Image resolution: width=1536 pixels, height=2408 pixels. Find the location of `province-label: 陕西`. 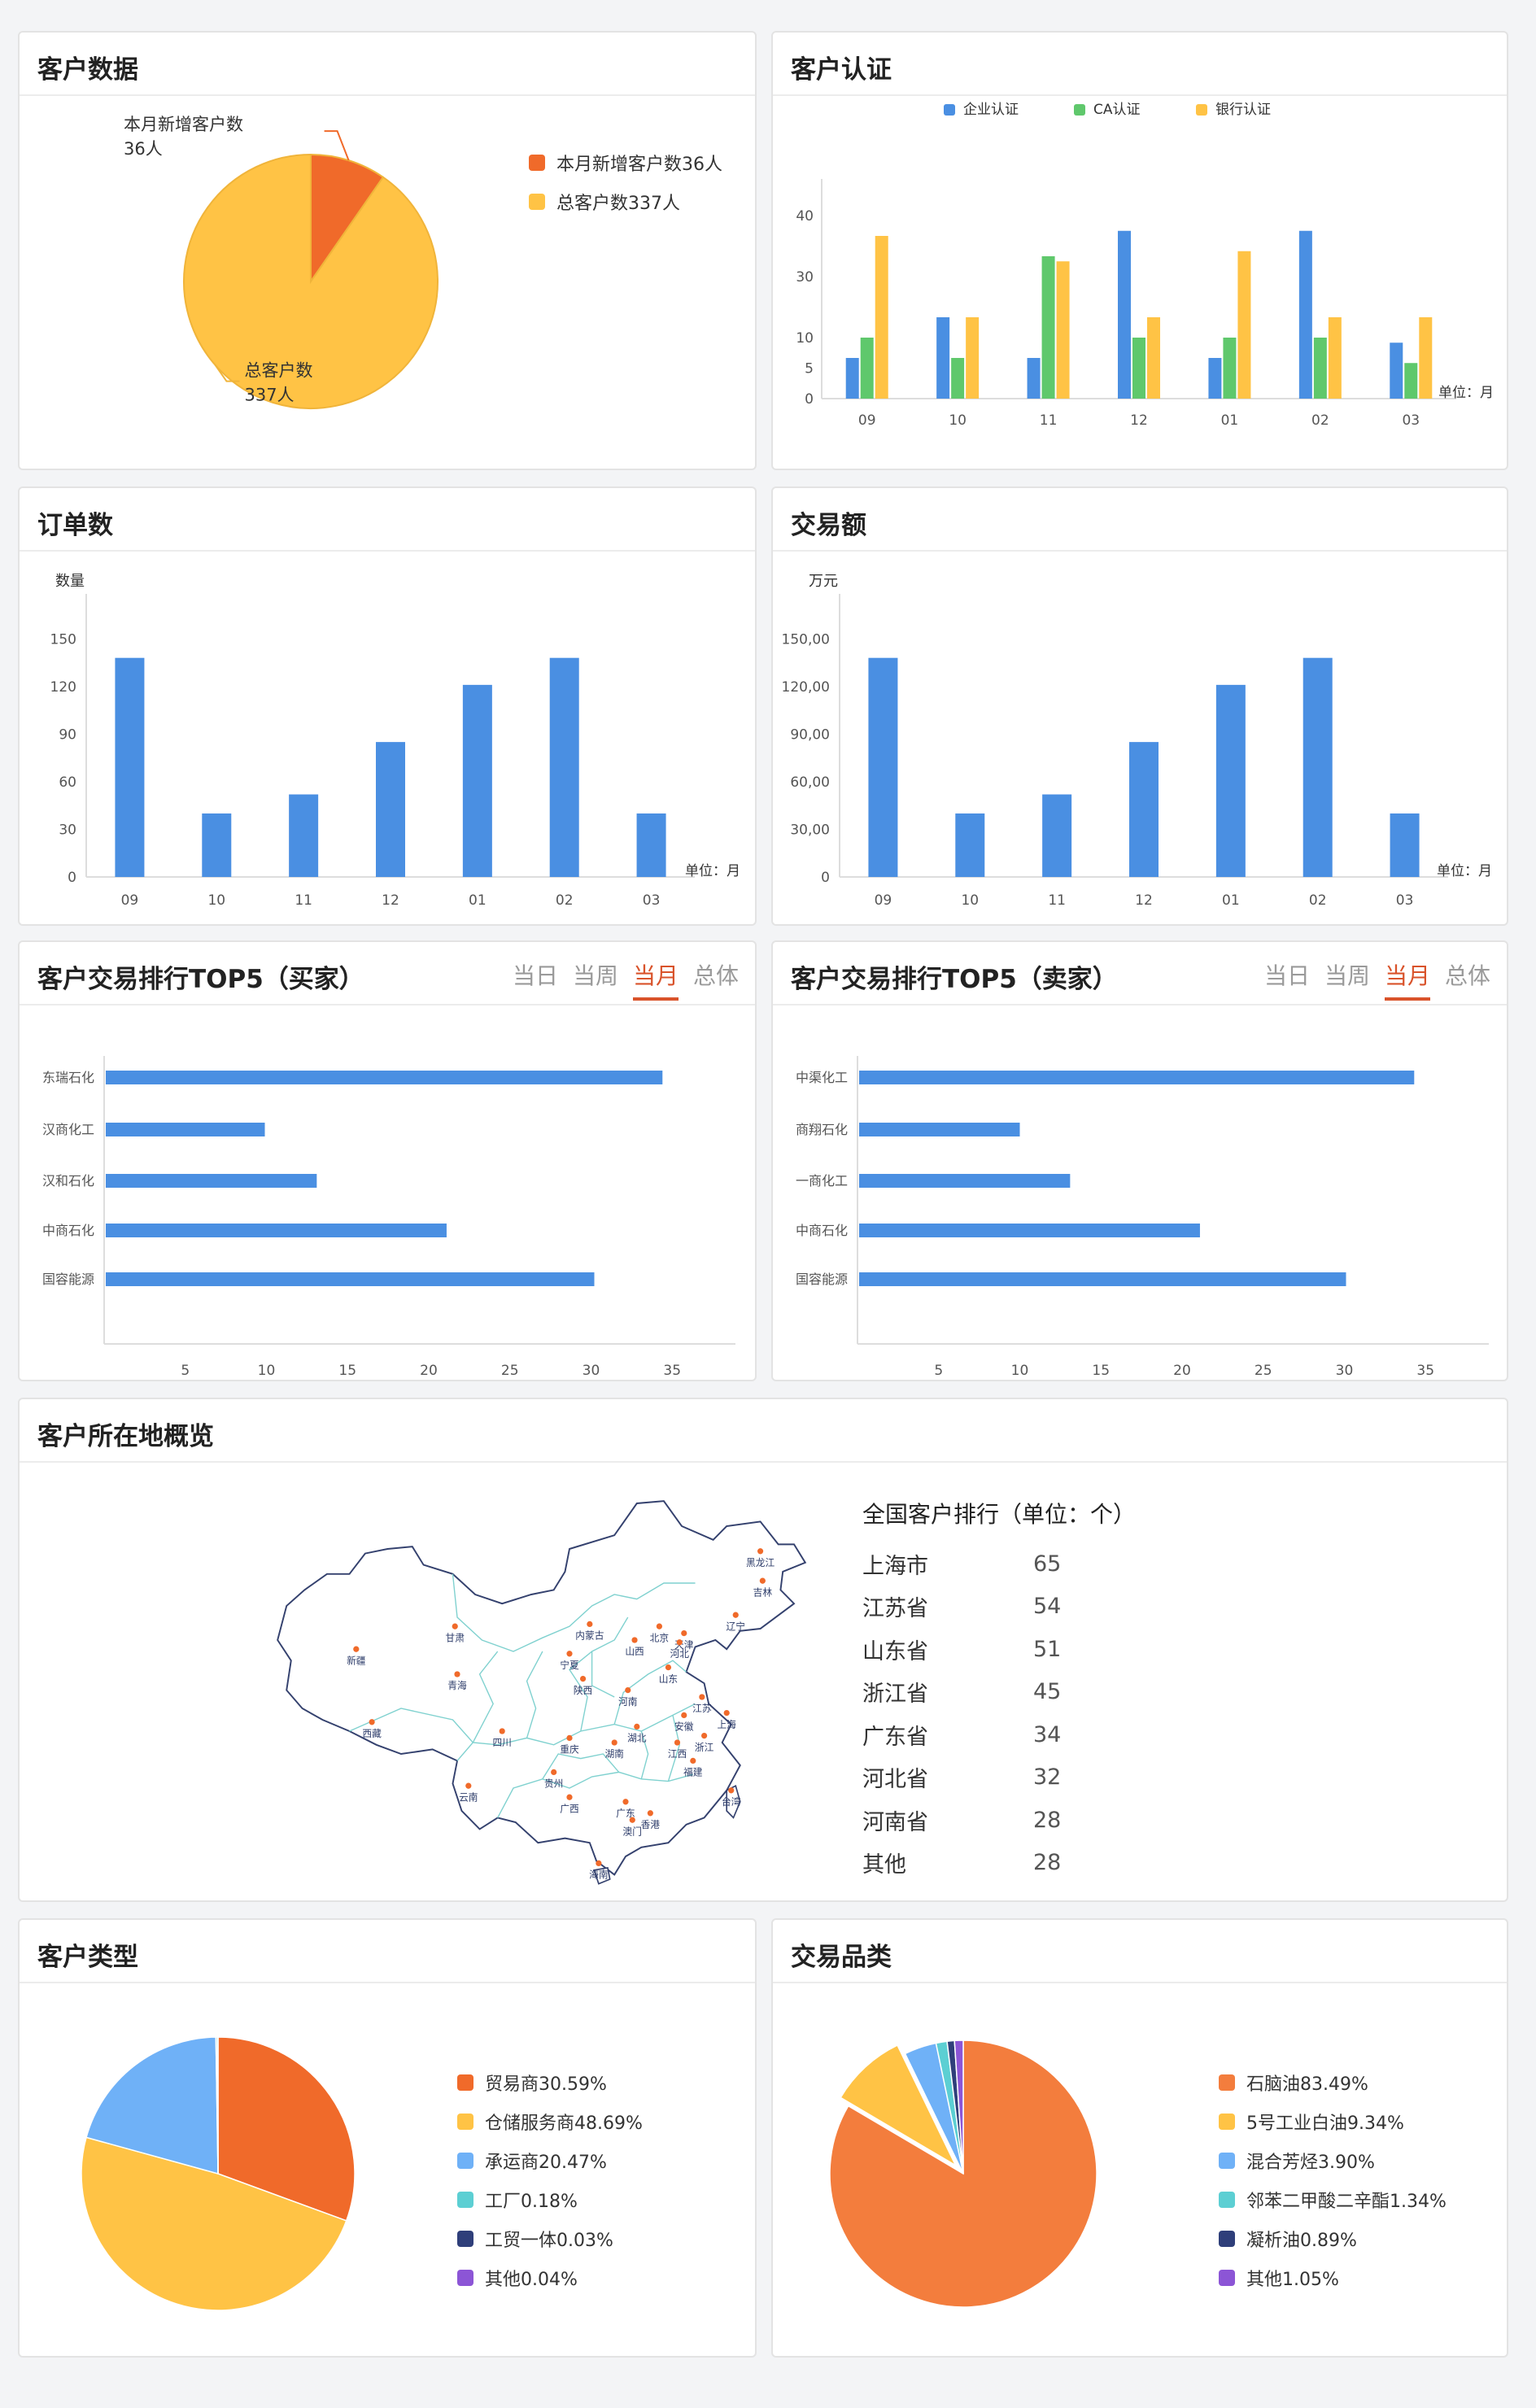

province-label: 陕西 is located at coordinates (583, 1691).